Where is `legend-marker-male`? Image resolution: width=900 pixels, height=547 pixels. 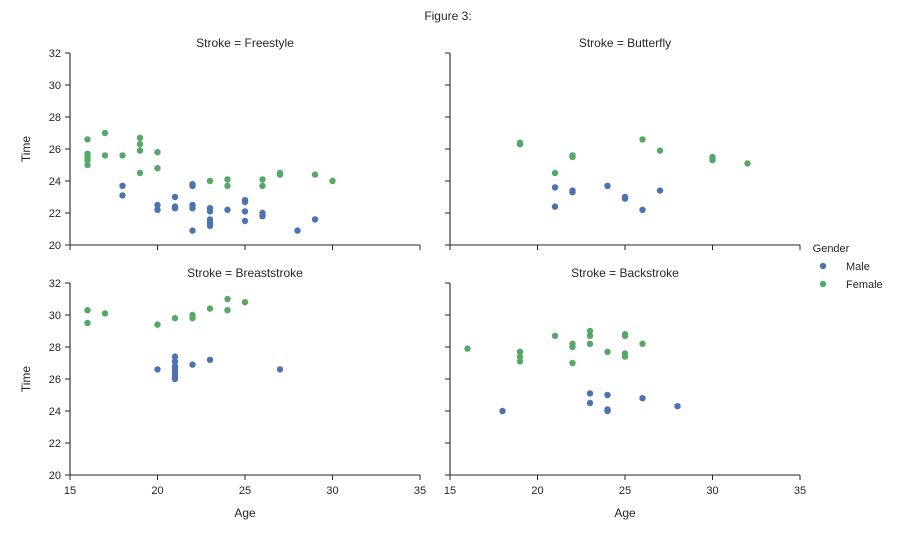 legend-marker-male is located at coordinates (823, 266).